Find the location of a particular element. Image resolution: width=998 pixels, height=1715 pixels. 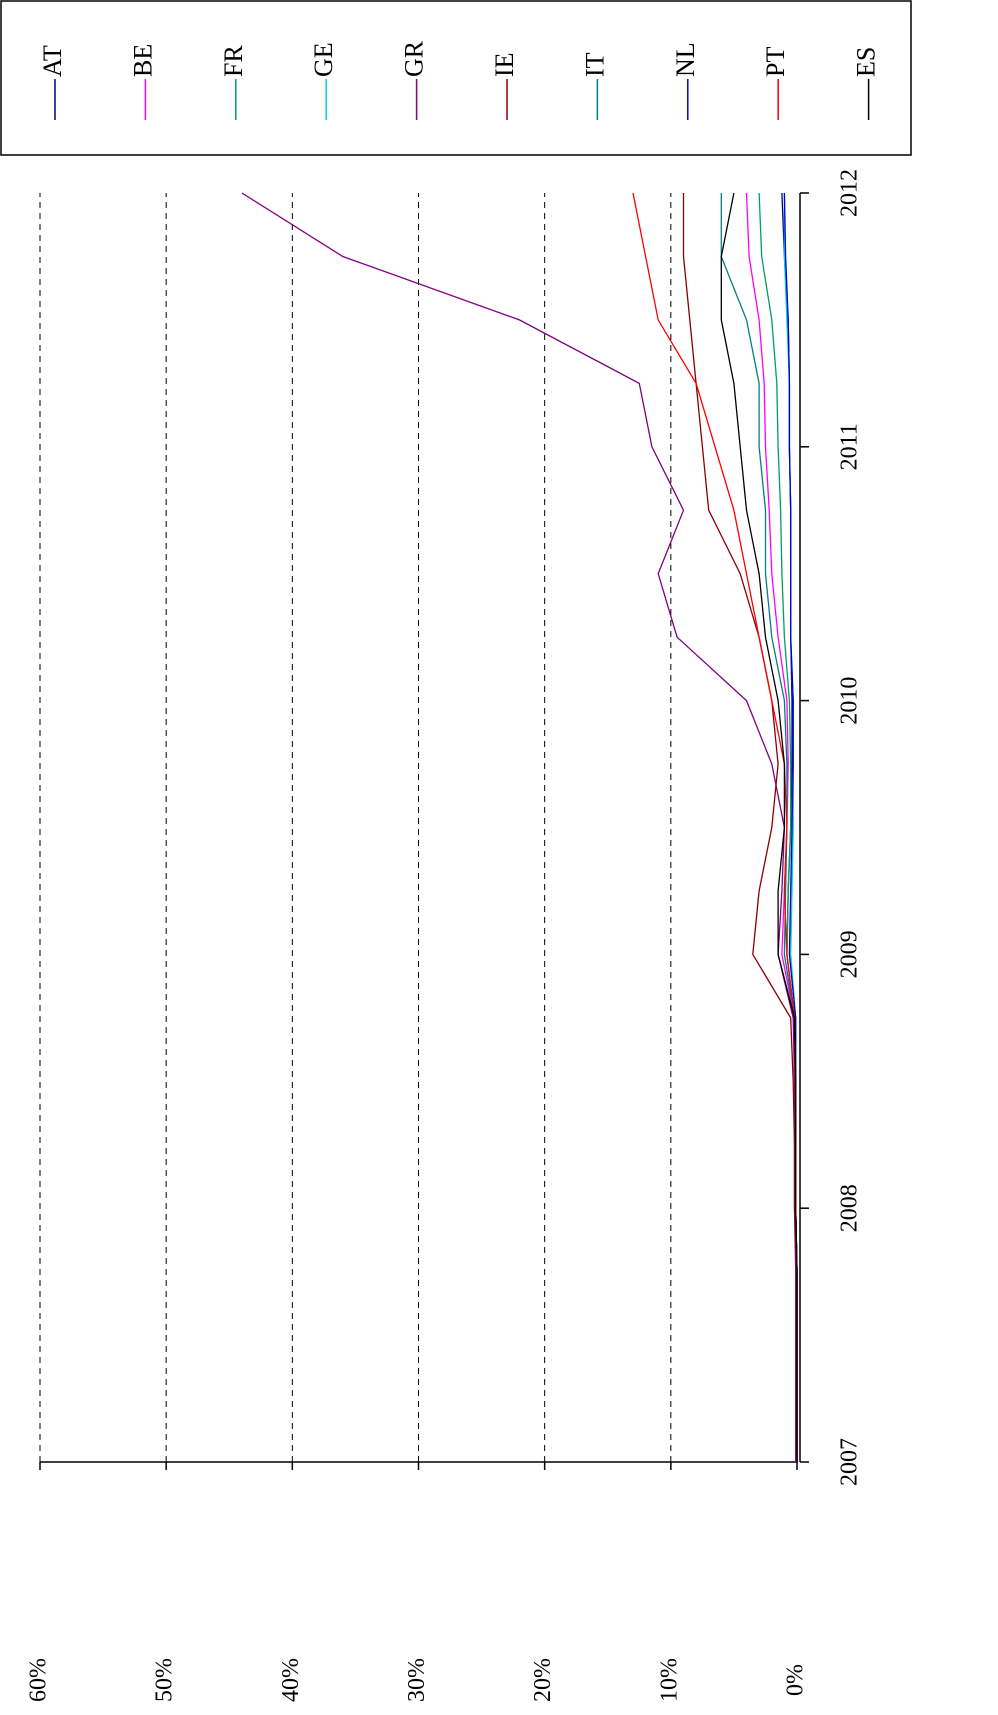

legend-label: GE is located at coordinates (323, 59).